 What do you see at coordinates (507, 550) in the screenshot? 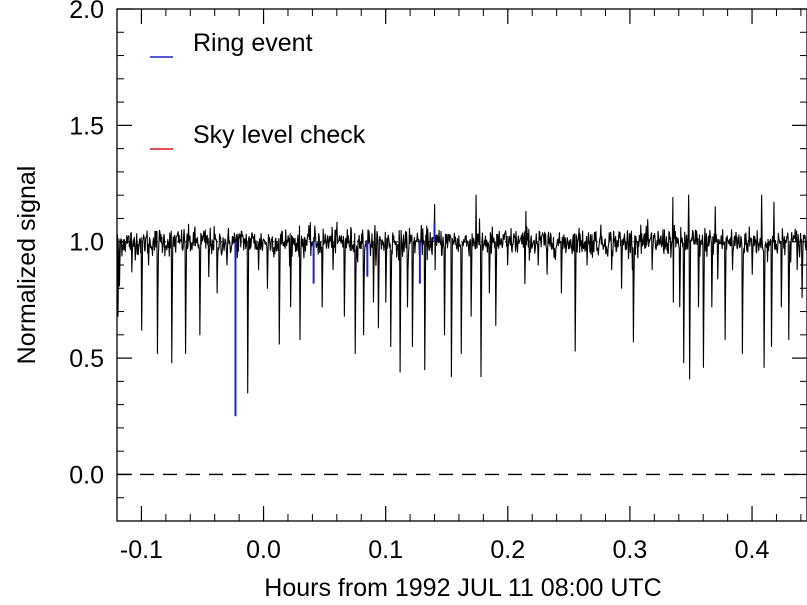
I see `x-tick-label: 0.2` at bounding box center [507, 550].